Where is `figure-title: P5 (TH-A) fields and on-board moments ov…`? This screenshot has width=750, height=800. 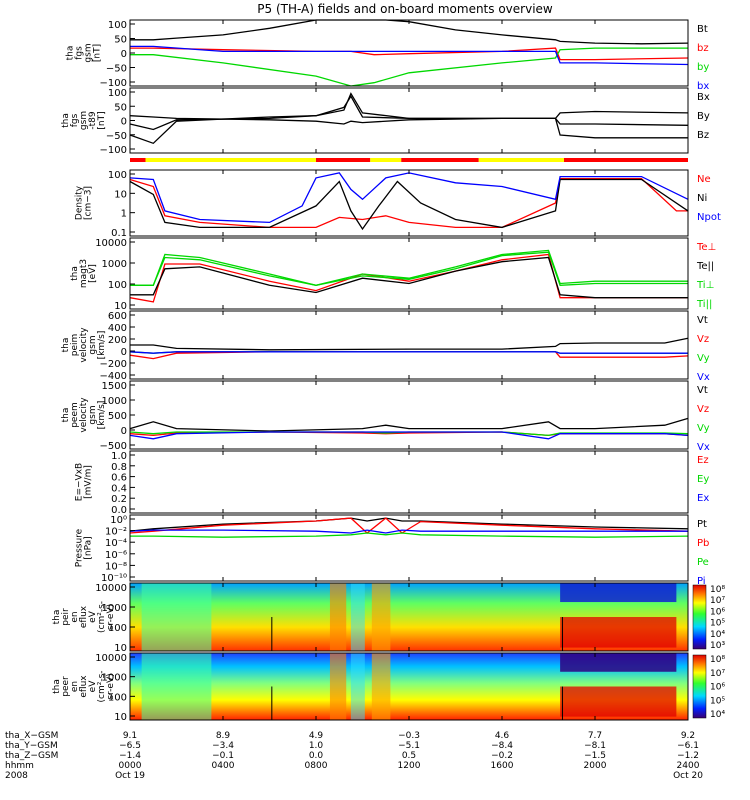
figure-title: P5 (TH-A) fields and on-board moments ov… is located at coordinates (405, 9).